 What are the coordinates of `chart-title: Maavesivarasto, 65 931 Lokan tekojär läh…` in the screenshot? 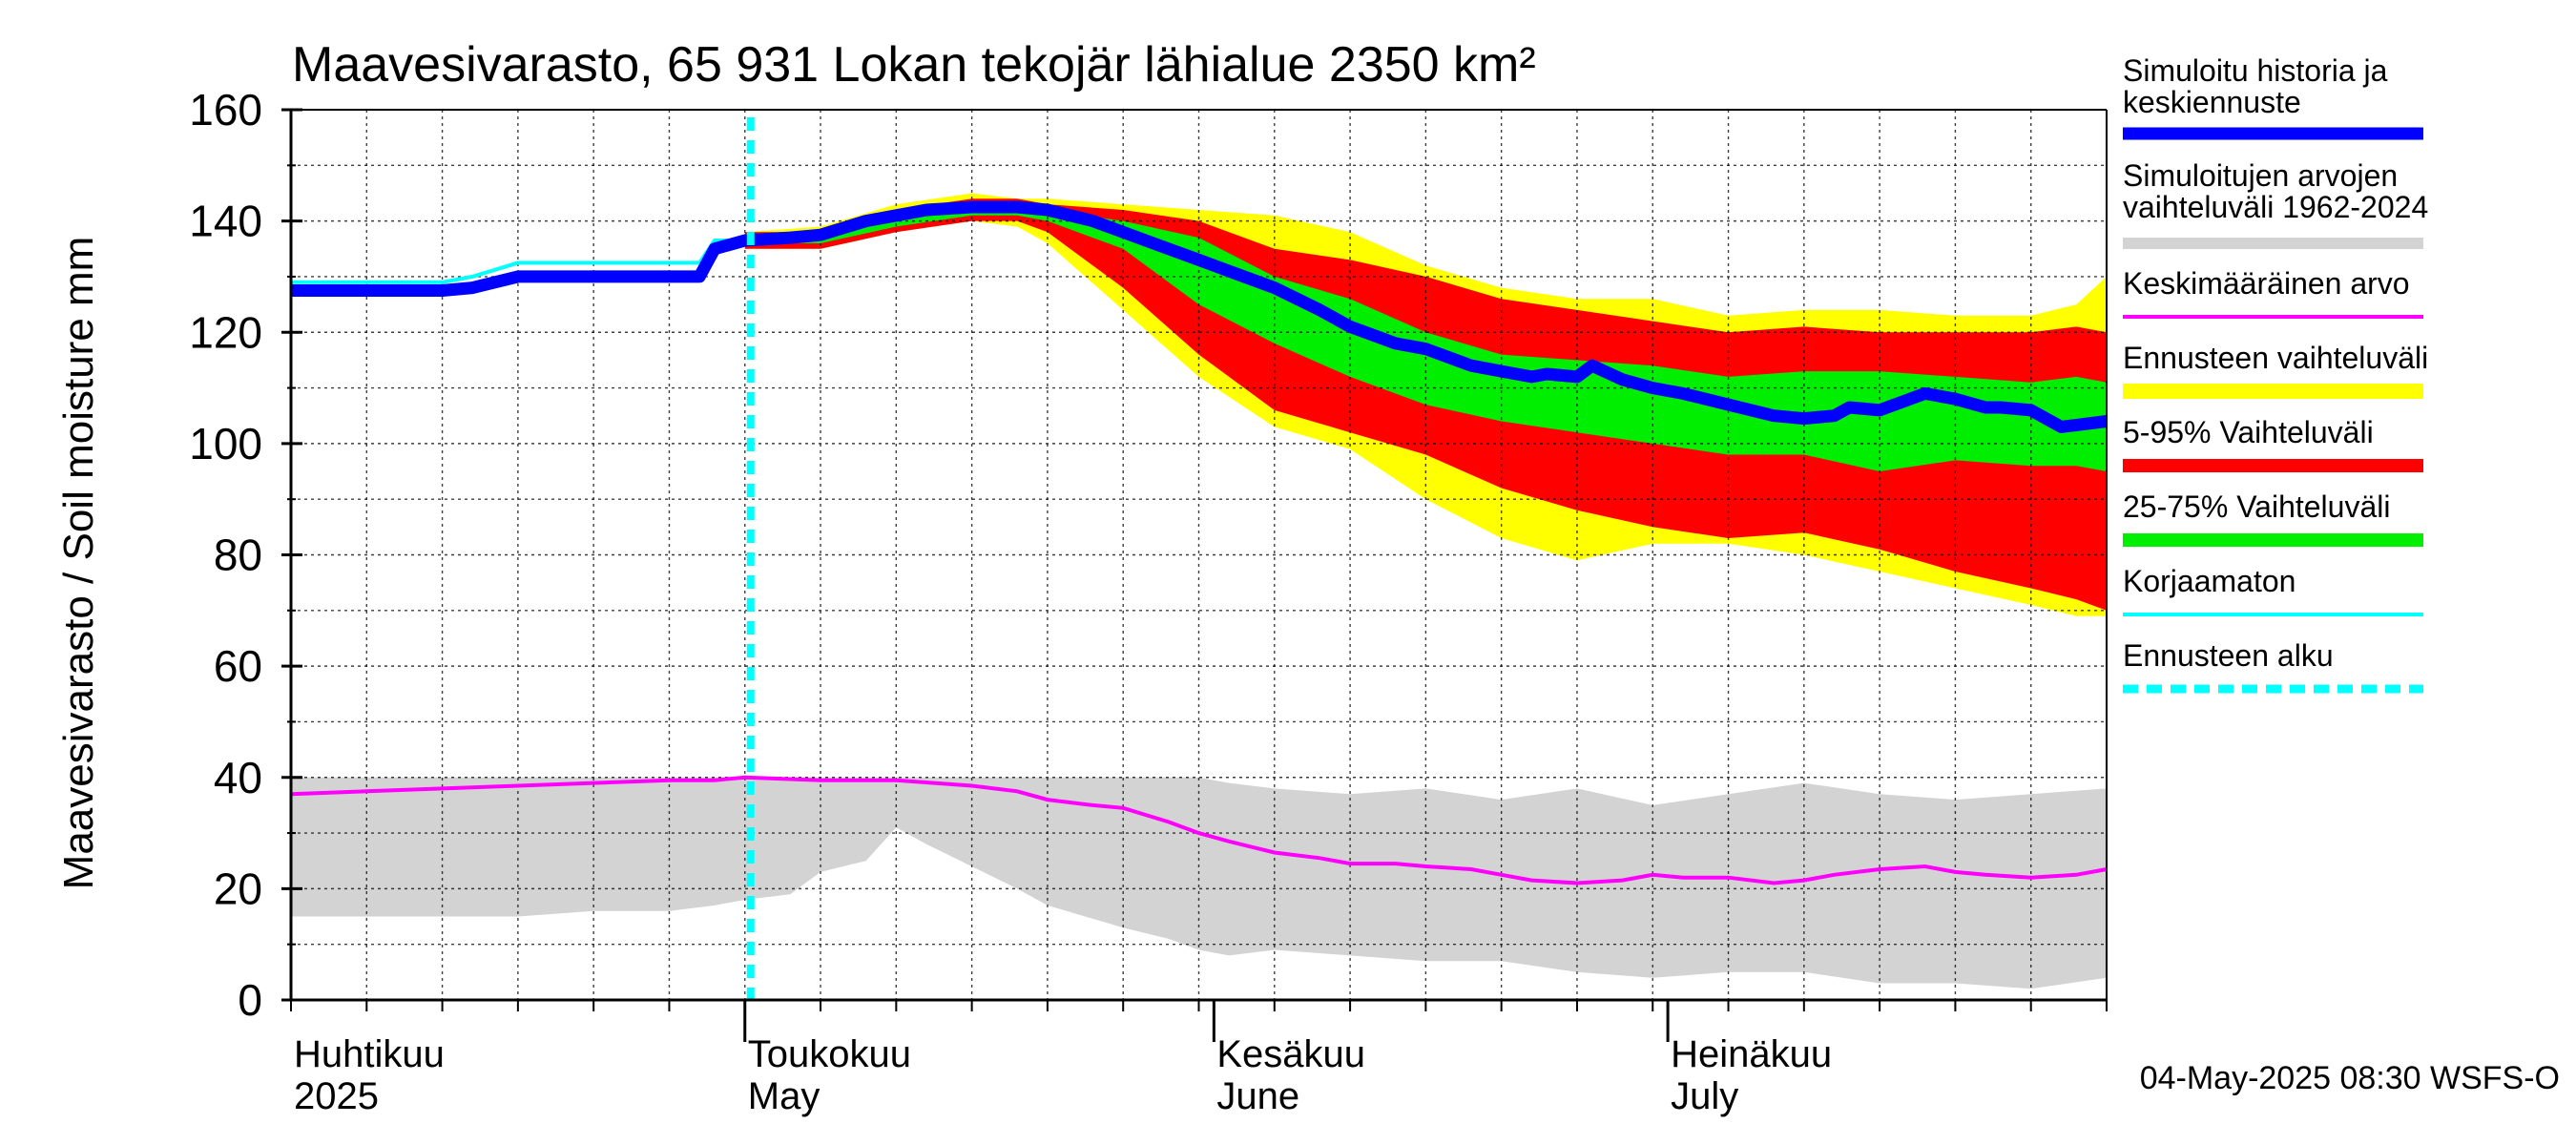 It's located at (914, 65).